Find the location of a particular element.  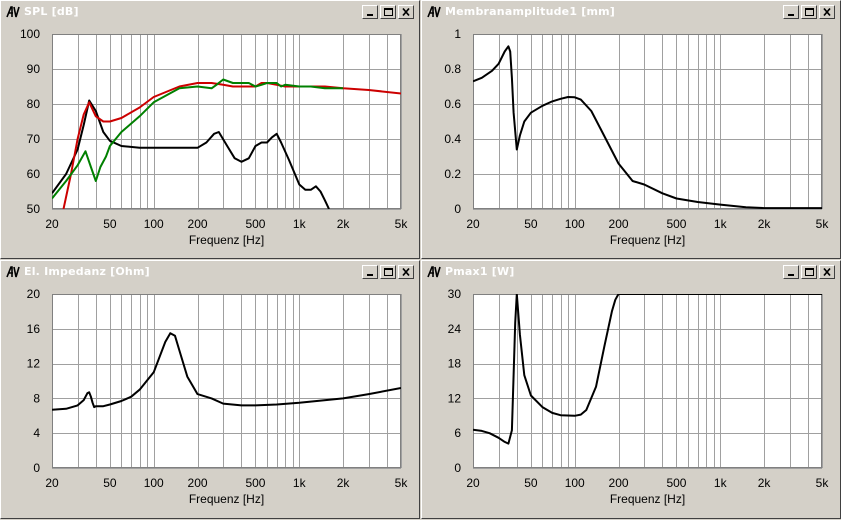

y-tick-label: 80 is located at coordinates (34, 104).